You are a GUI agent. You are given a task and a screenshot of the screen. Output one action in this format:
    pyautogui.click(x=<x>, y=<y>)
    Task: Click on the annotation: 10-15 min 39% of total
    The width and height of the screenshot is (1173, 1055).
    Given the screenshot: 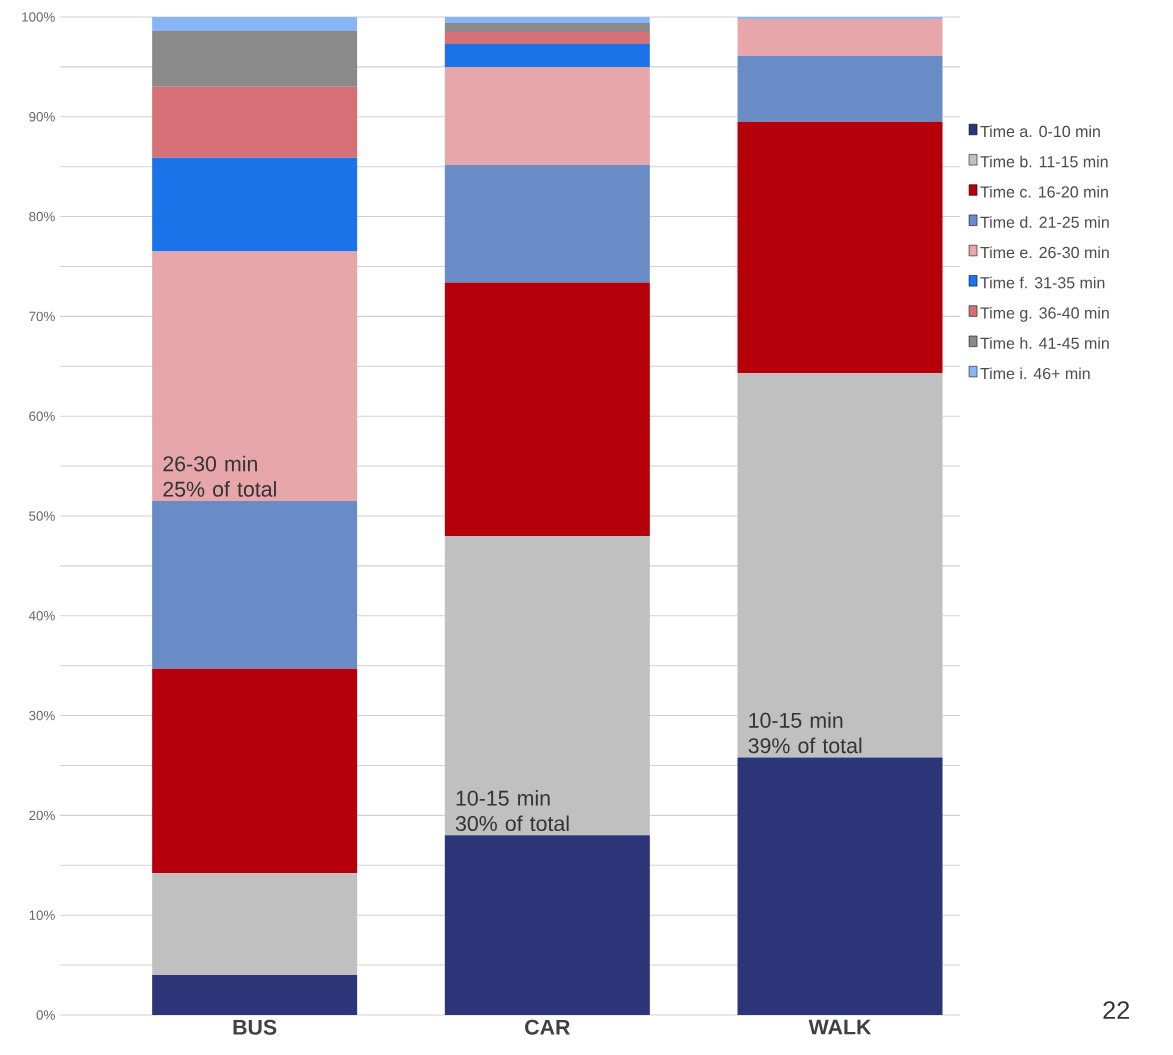 What is the action you would take?
    pyautogui.click(x=805, y=733)
    